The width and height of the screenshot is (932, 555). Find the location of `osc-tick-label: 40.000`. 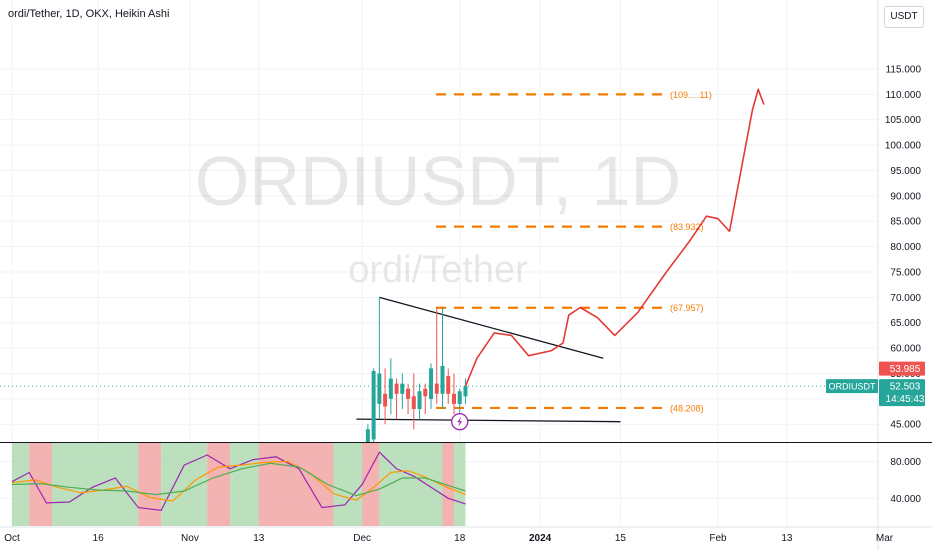

osc-tick-label: 40.000 is located at coordinates (905, 499).